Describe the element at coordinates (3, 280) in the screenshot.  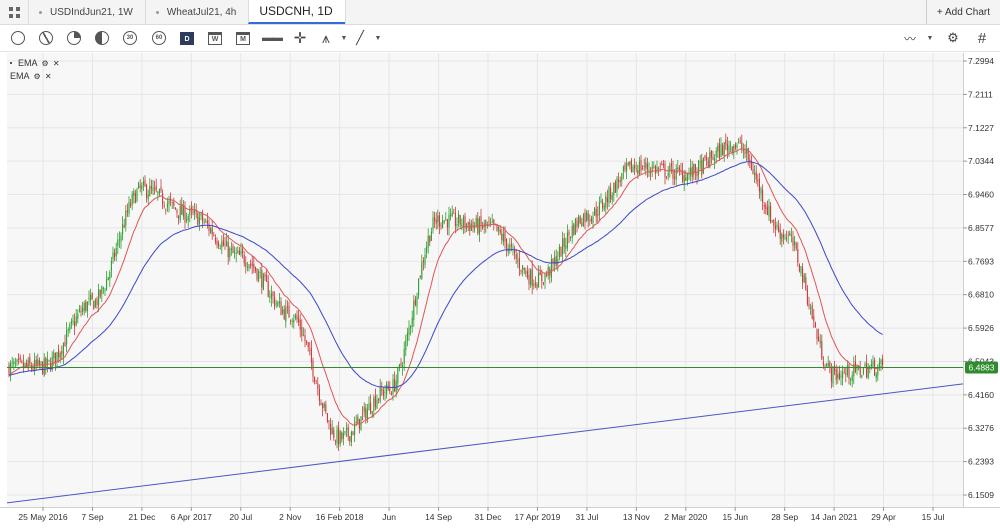
I see `left-margin` at that location.